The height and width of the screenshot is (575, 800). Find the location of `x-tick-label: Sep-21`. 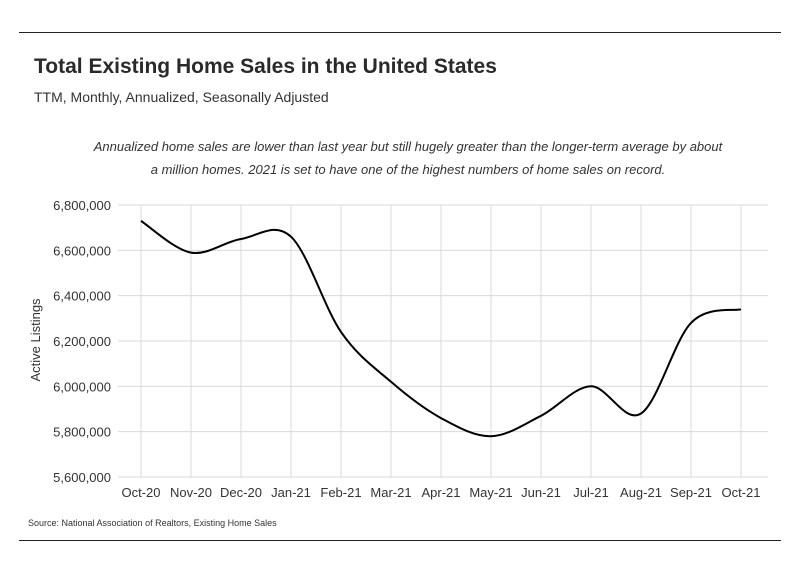

x-tick-label: Sep-21 is located at coordinates (691, 492).